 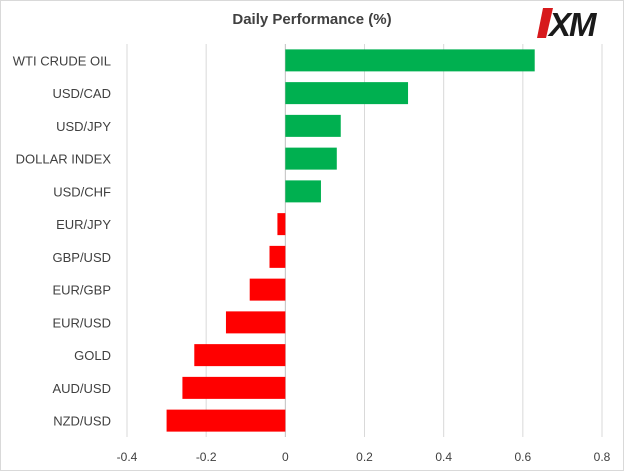 What do you see at coordinates (303, 191) in the screenshot?
I see `bar-usd-chf` at bounding box center [303, 191].